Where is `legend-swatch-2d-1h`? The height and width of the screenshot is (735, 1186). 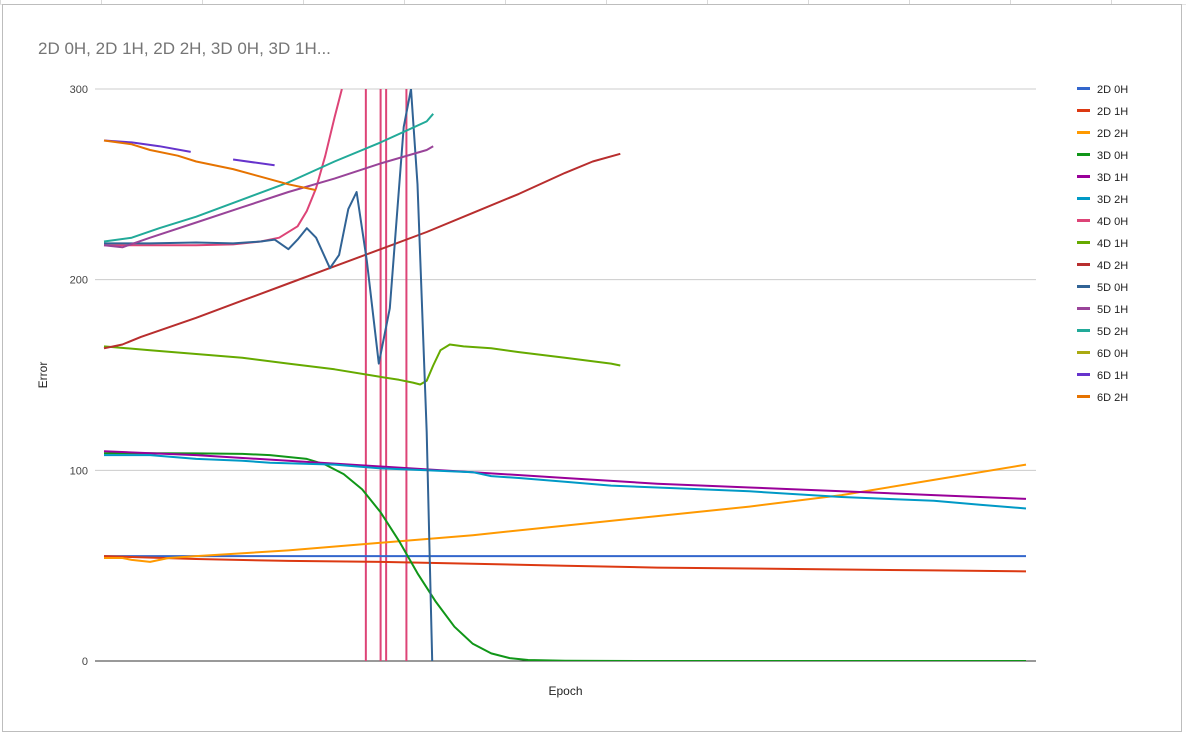 legend-swatch-2d-1h is located at coordinates (1083, 110).